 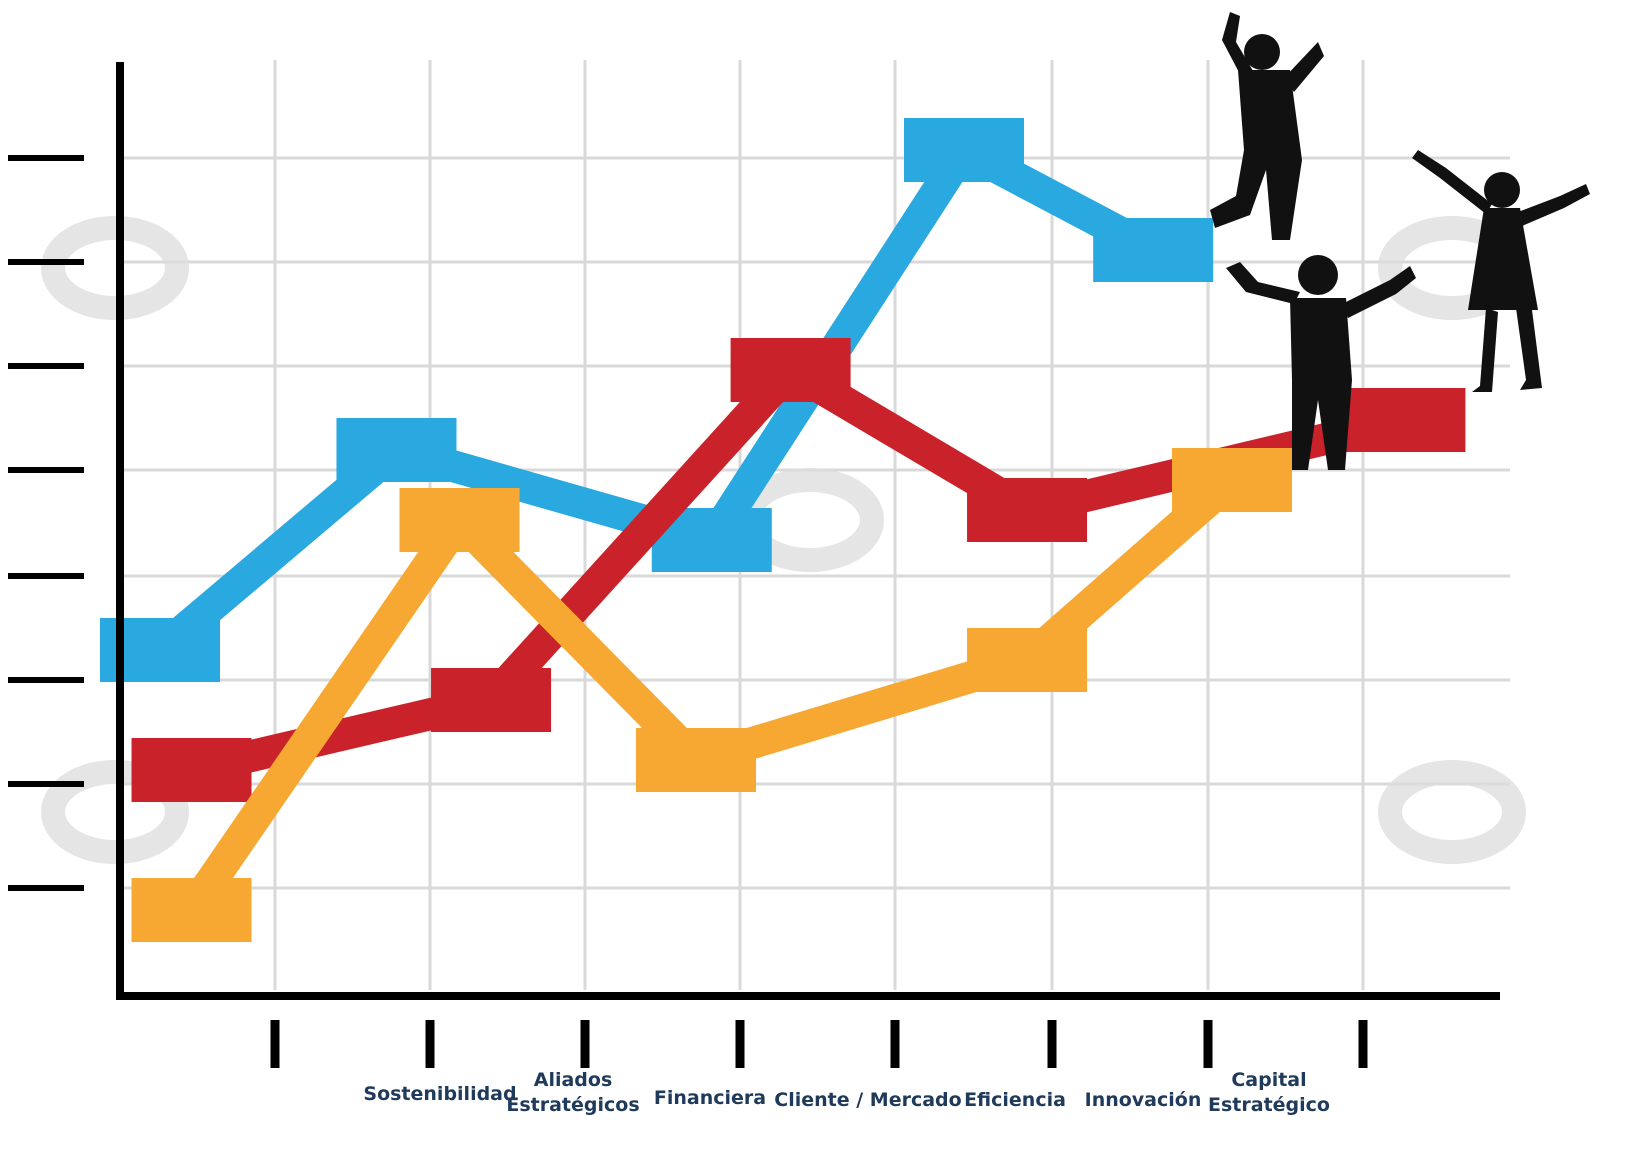 What do you see at coordinates (1015, 1100) in the screenshot?
I see `category-label-4: Eficiencia` at bounding box center [1015, 1100].